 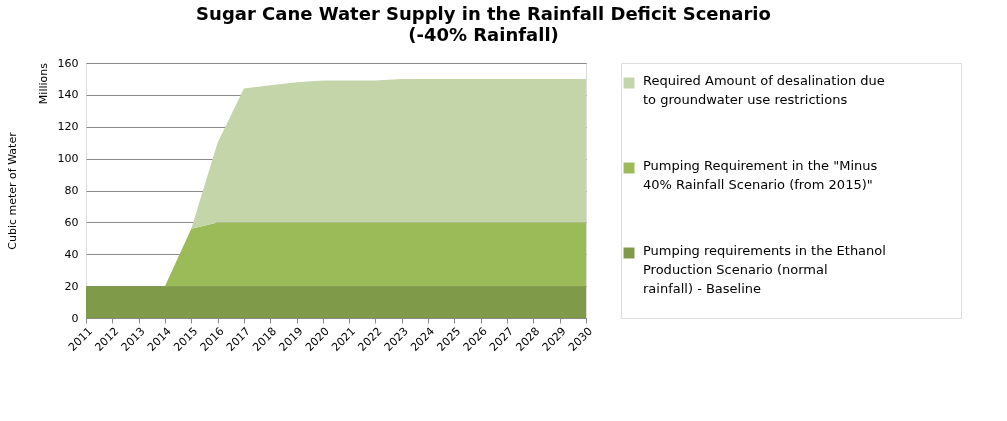 I want to click on y-tick-label: 20, so click(x=71, y=286).